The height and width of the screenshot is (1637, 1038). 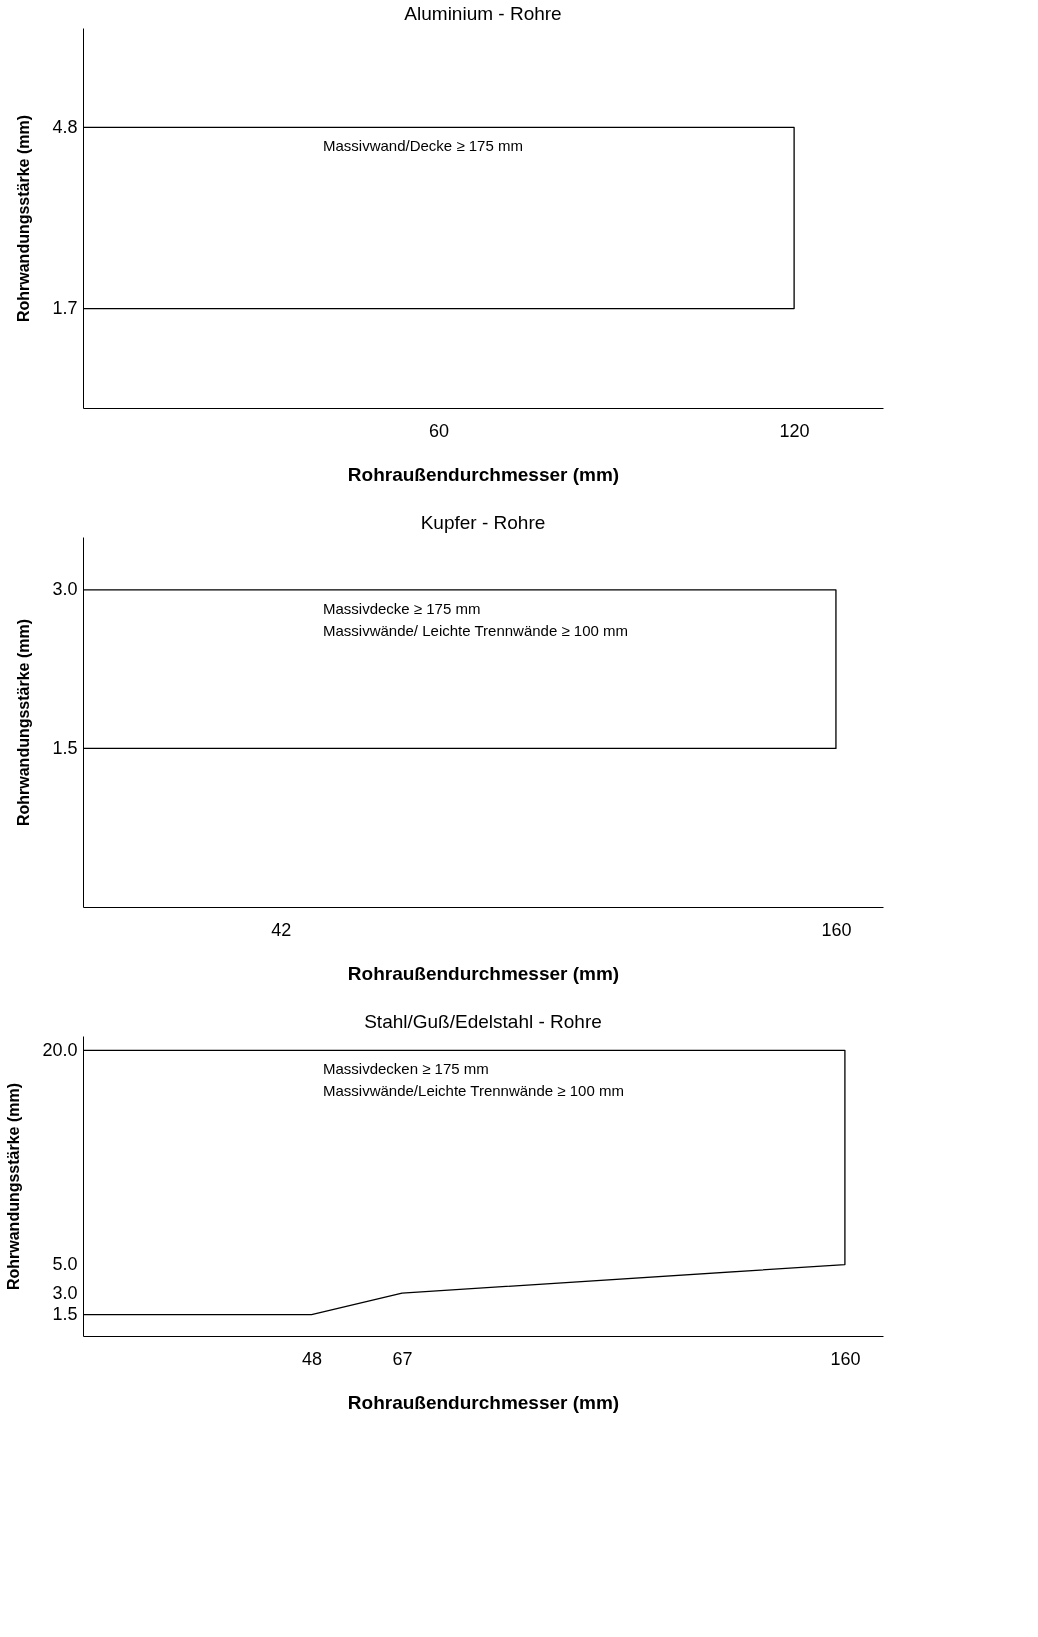 What do you see at coordinates (60, 1049) in the screenshot?
I see `y-tick-label: 20.0` at bounding box center [60, 1049].